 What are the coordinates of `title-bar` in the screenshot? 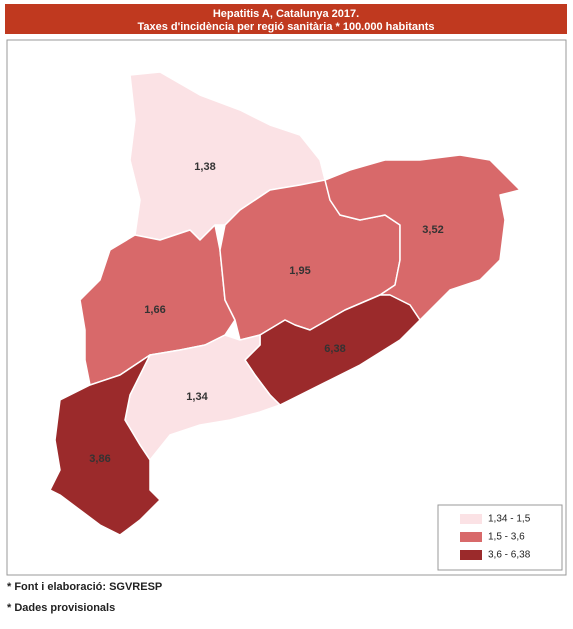 It's located at (286, 19).